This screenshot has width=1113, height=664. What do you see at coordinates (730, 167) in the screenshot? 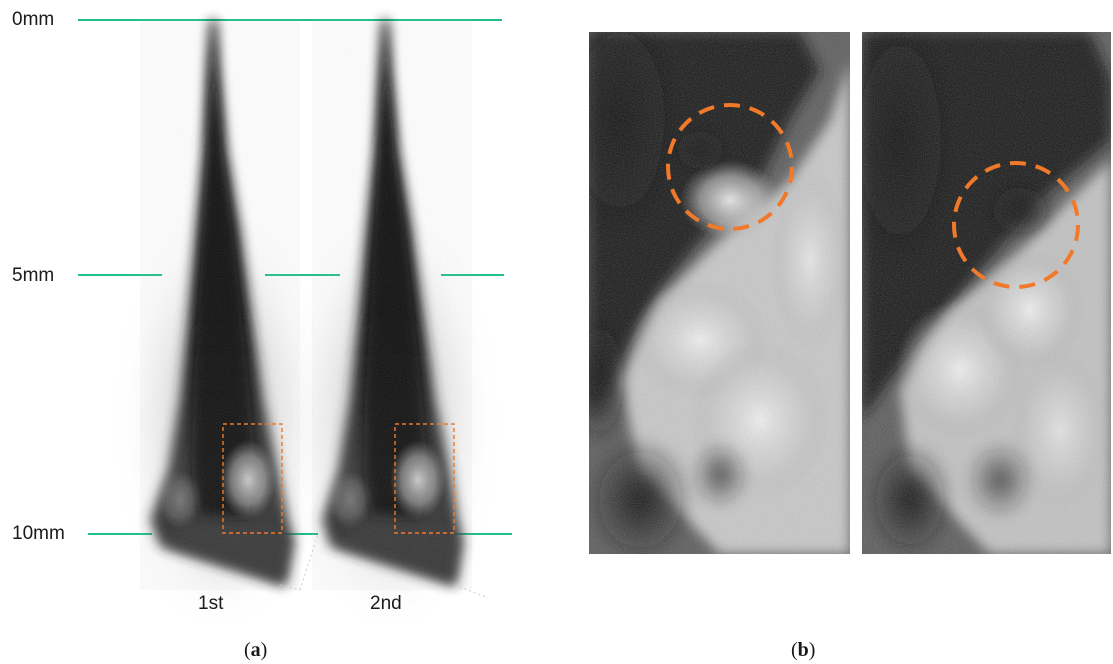
I see `highlight-circle-1st` at bounding box center [730, 167].